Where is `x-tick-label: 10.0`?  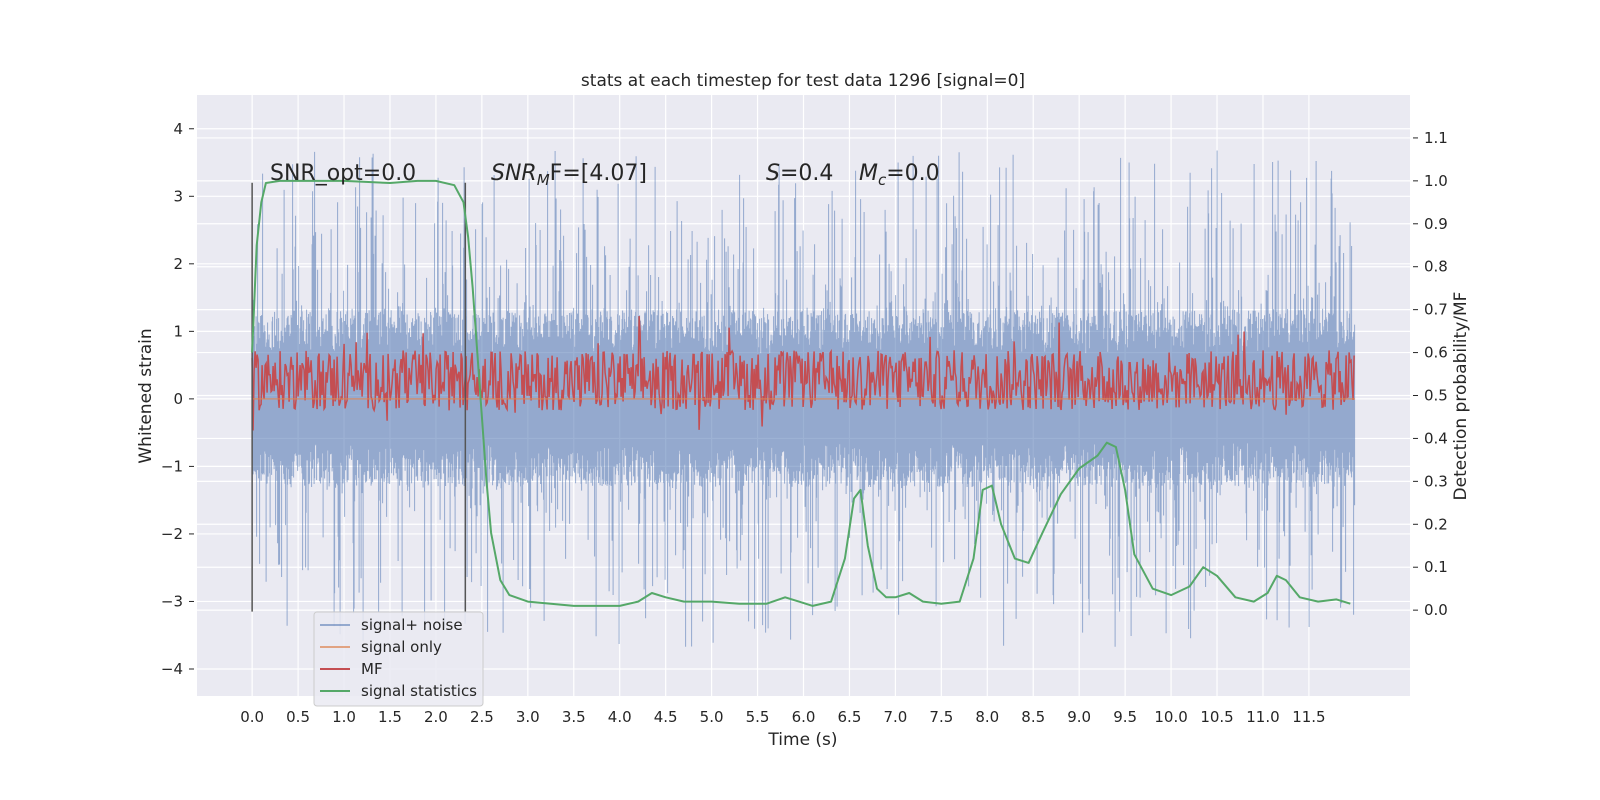
x-tick-label: 10.0 is located at coordinates (1170, 717).